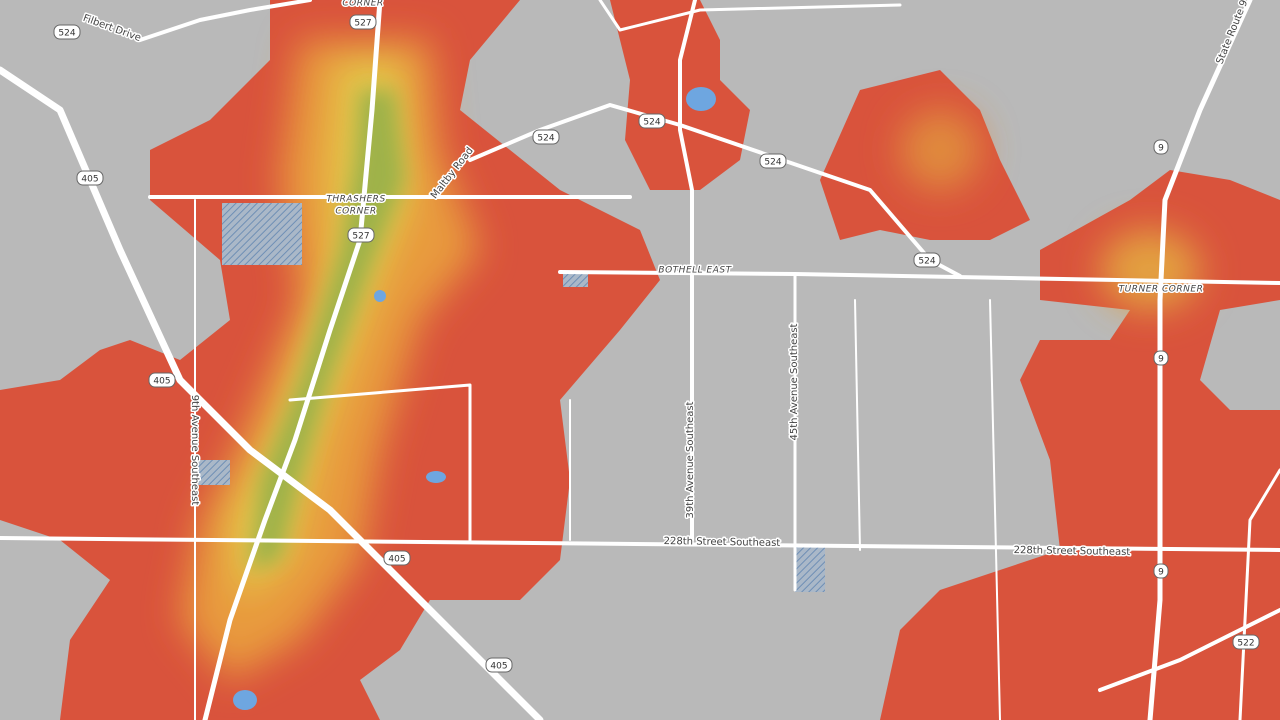 This screenshot has height=720, width=1280. I want to click on road-label: 9th Avenue Southeast, so click(194, 450).